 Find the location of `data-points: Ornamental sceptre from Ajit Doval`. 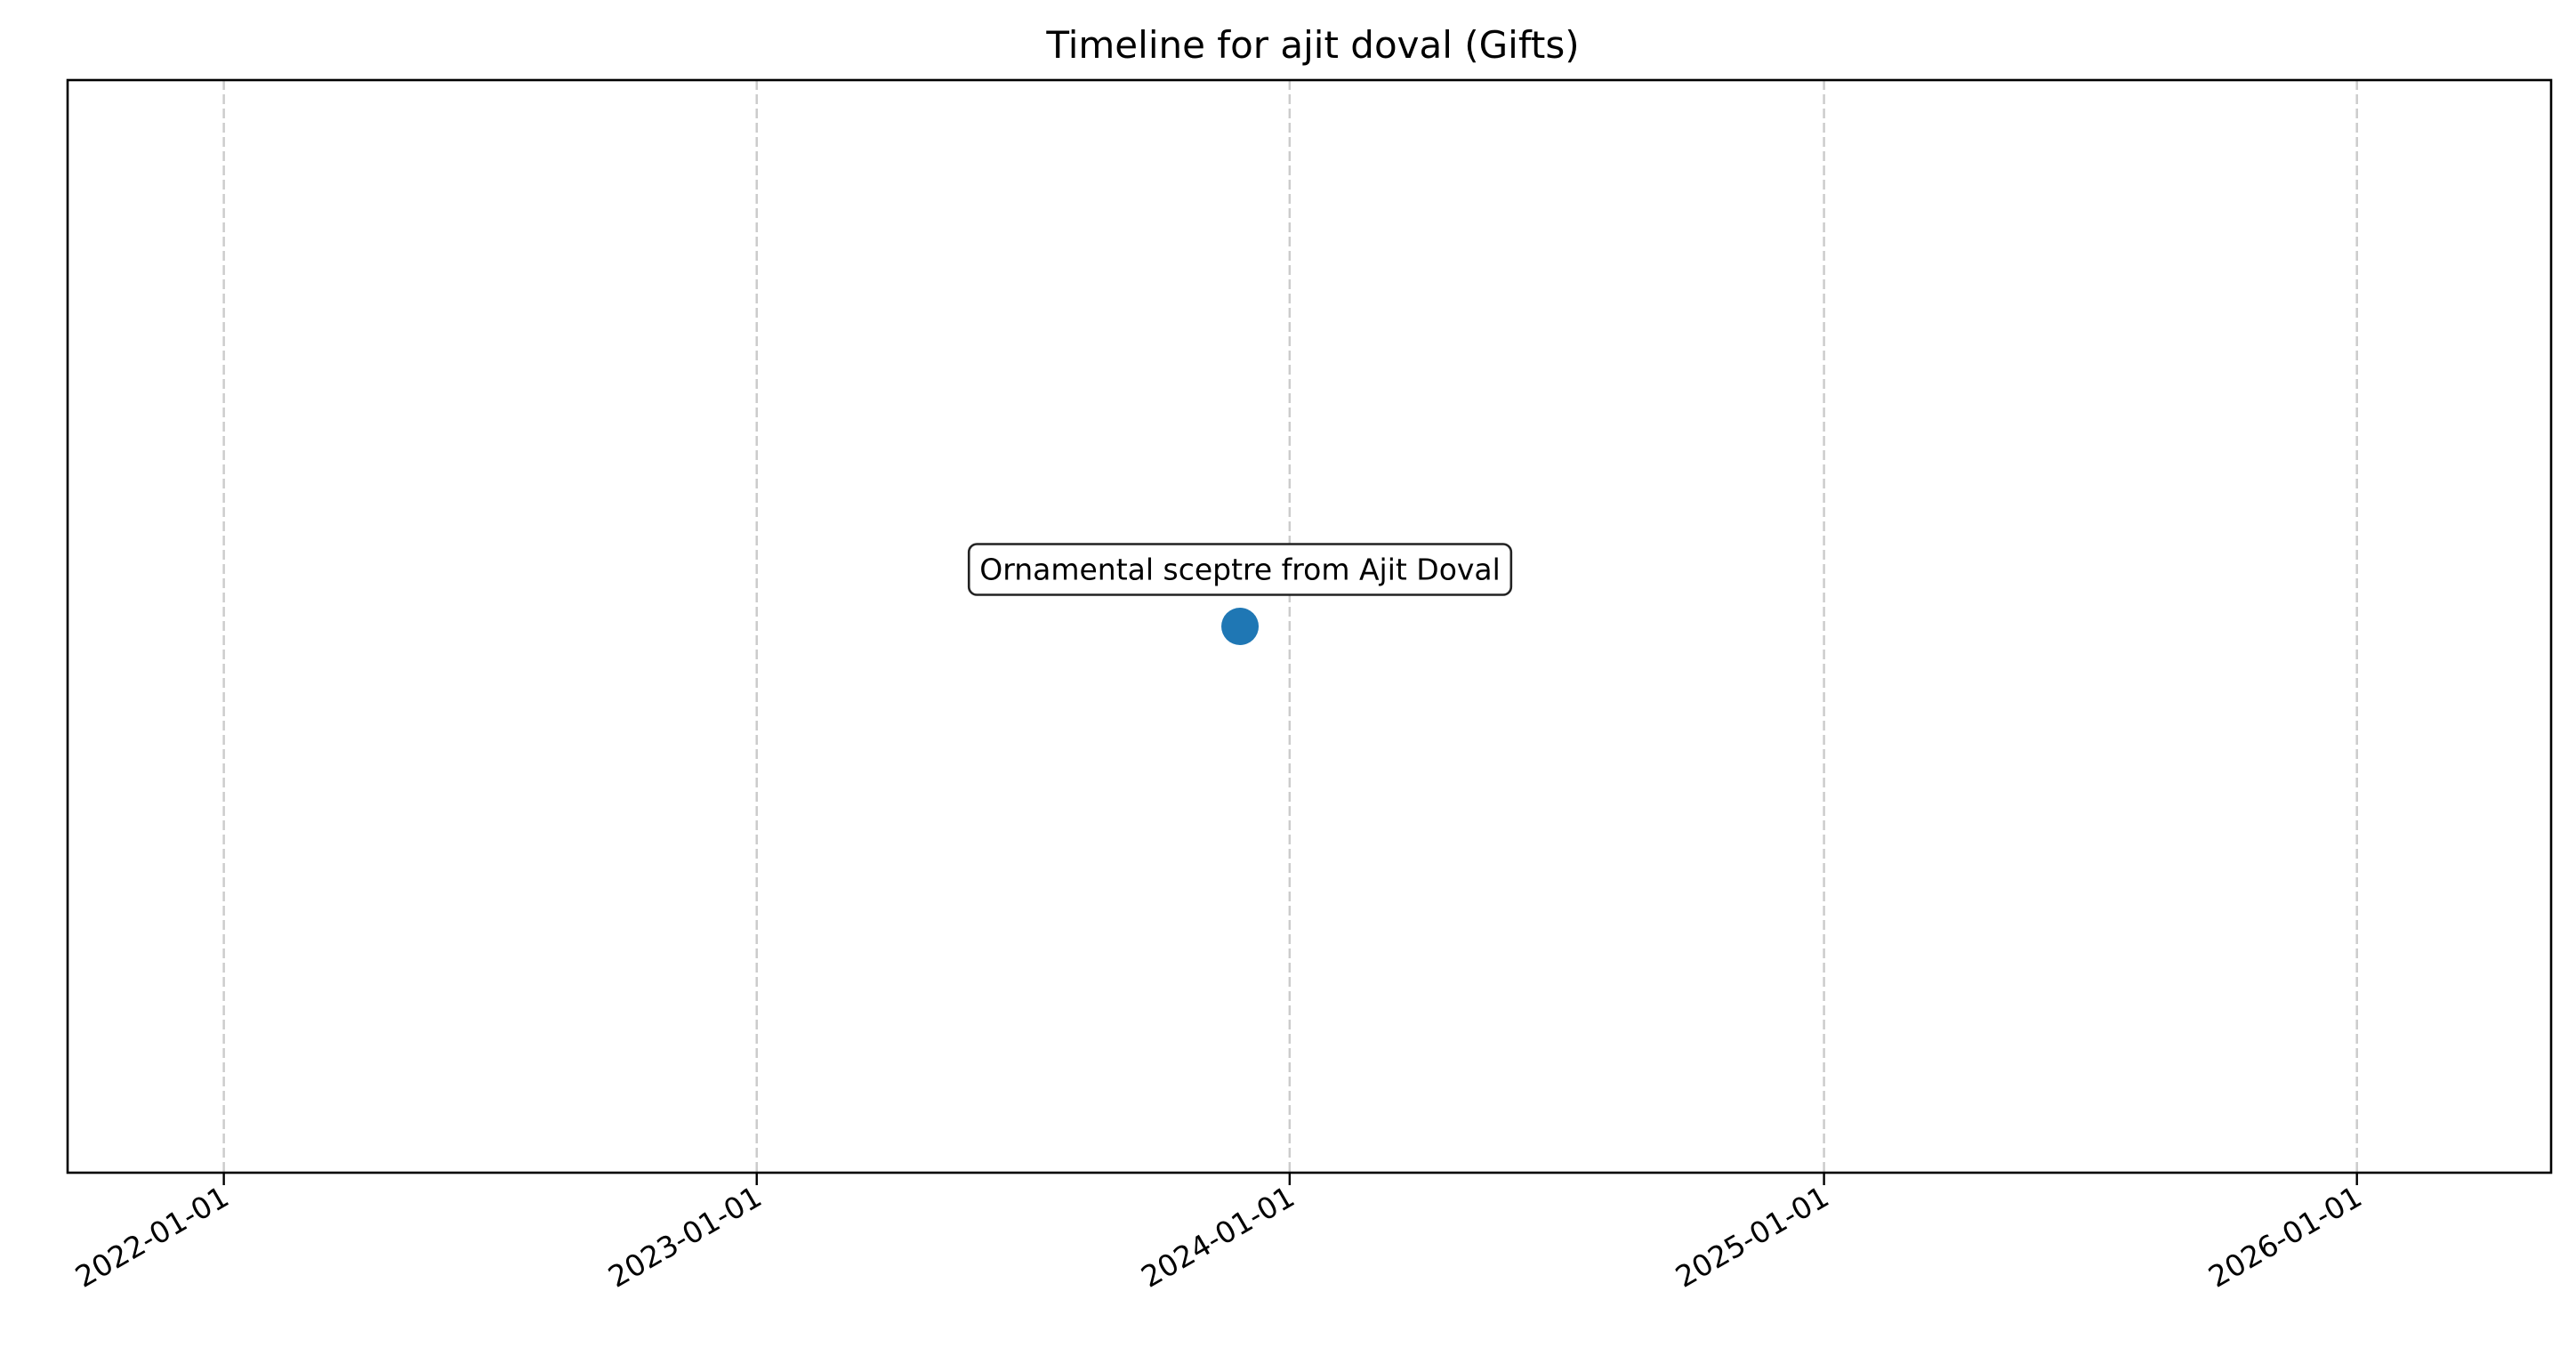

data-points: Ornamental sceptre from Ajit Doval is located at coordinates (1240, 594).